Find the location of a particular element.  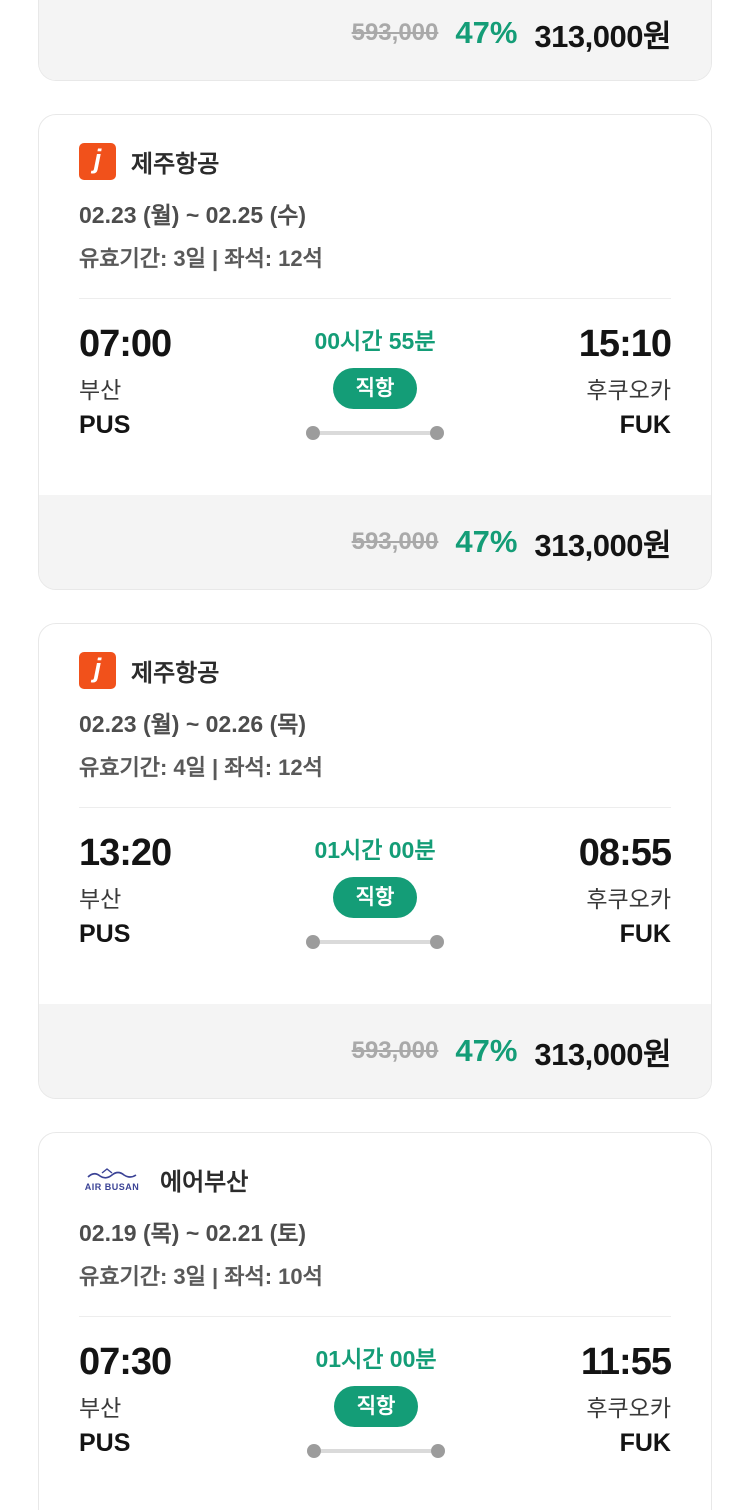

flight-duration: 00시간 55분 is located at coordinates (375, 341).